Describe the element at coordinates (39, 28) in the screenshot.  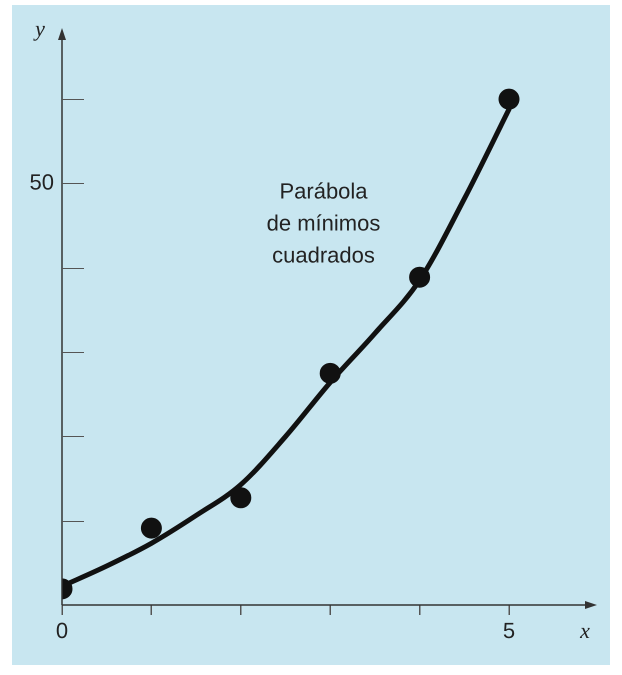
I see `y-axis-title: y` at that location.